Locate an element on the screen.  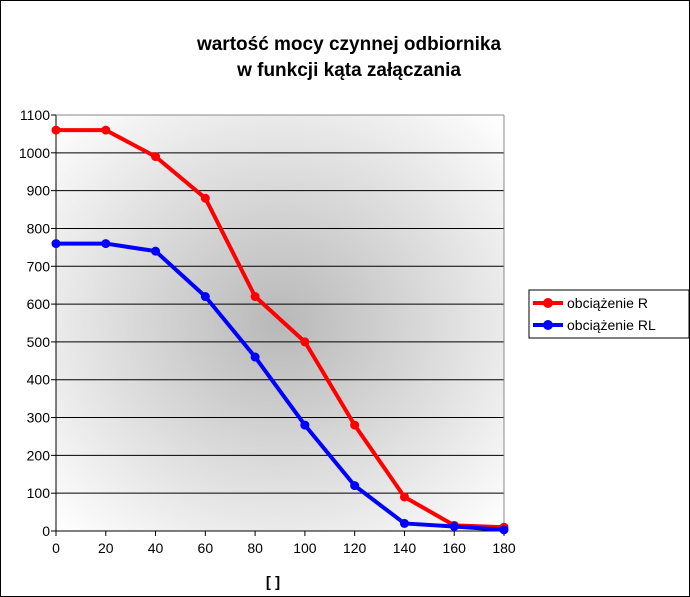
y-tick-label: 0 is located at coordinates (46, 531).